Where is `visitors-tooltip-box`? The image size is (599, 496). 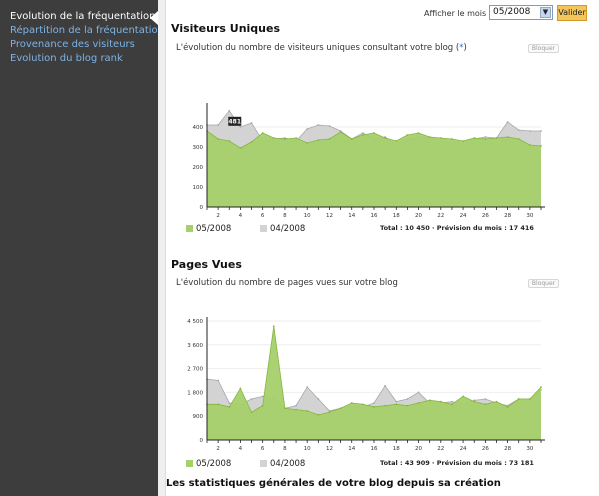
visitors-tooltip-box is located at coordinates (235, 121).